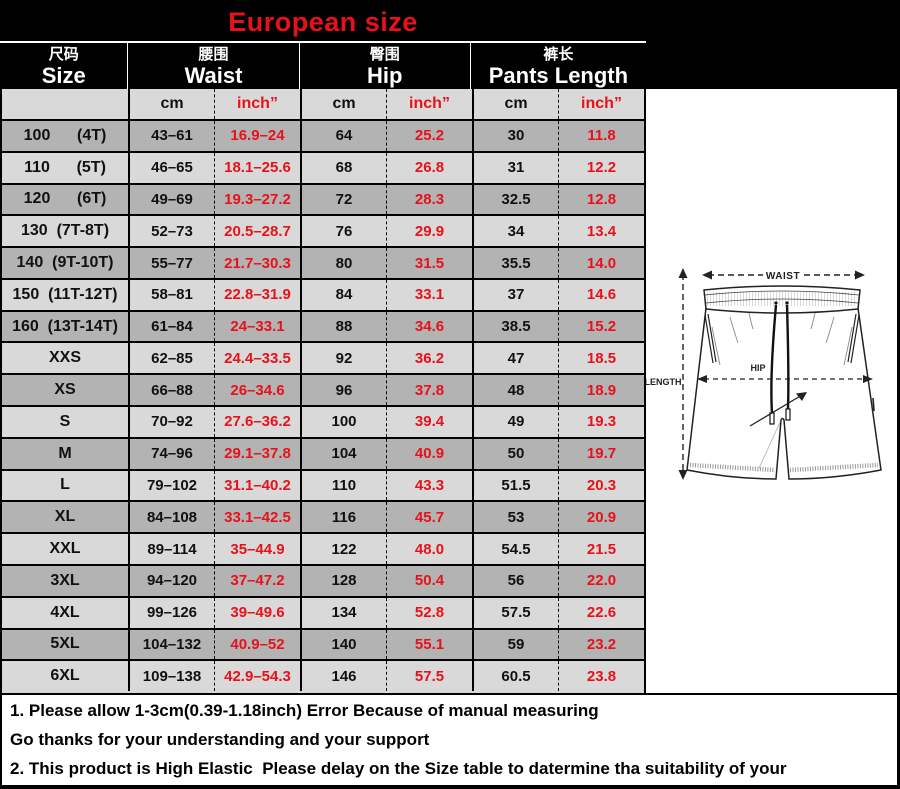 The width and height of the screenshot is (900, 789). I want to click on length-inch-cell: 22.0, so click(601, 580).